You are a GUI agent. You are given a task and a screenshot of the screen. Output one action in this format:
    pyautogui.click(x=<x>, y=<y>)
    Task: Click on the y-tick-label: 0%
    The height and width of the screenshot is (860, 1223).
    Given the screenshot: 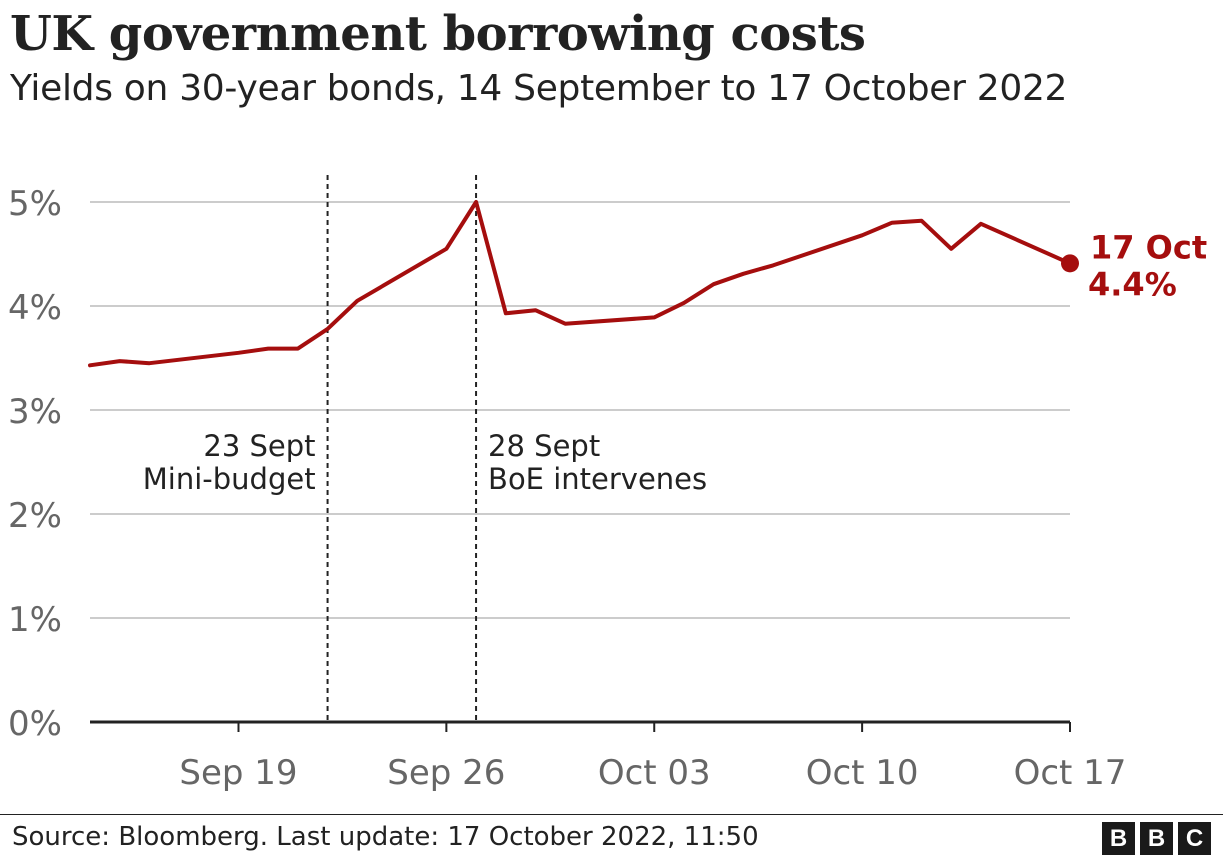 What is the action you would take?
    pyautogui.click(x=35, y=724)
    